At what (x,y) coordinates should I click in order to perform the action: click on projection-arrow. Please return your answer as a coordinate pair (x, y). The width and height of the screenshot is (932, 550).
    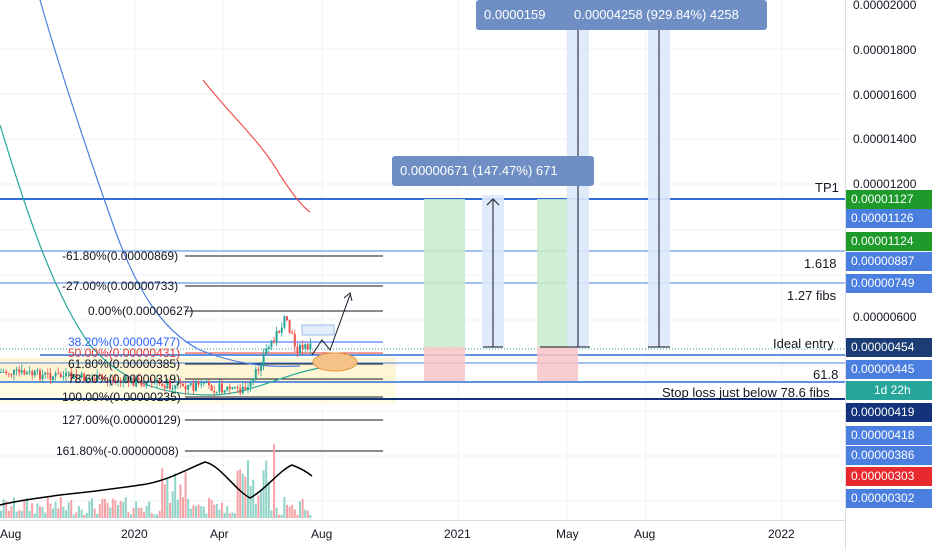
    Looking at the image, I should click on (331, 325).